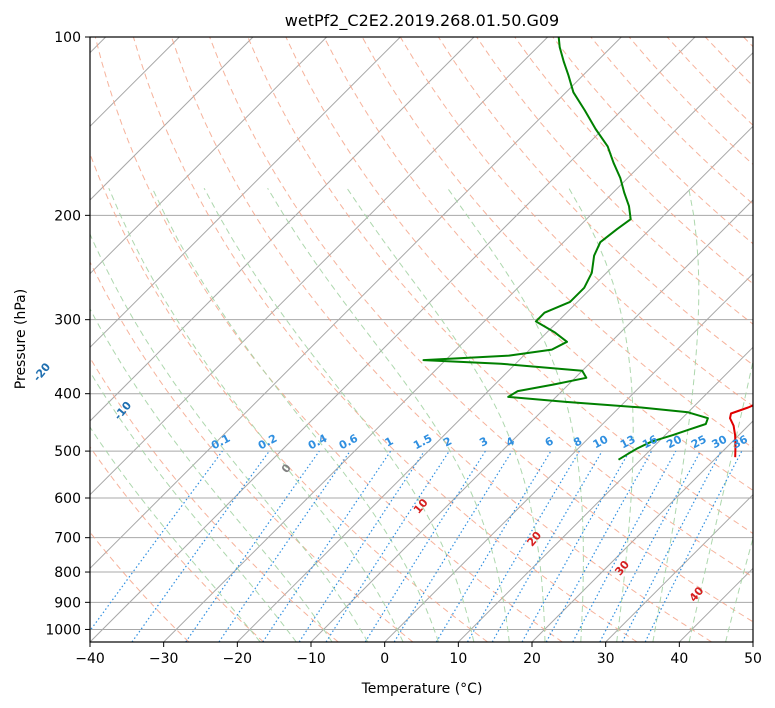 The image size is (775, 708). Describe the element at coordinates (67, 38) in the screenshot. I see `y-tick-label: 100` at that location.